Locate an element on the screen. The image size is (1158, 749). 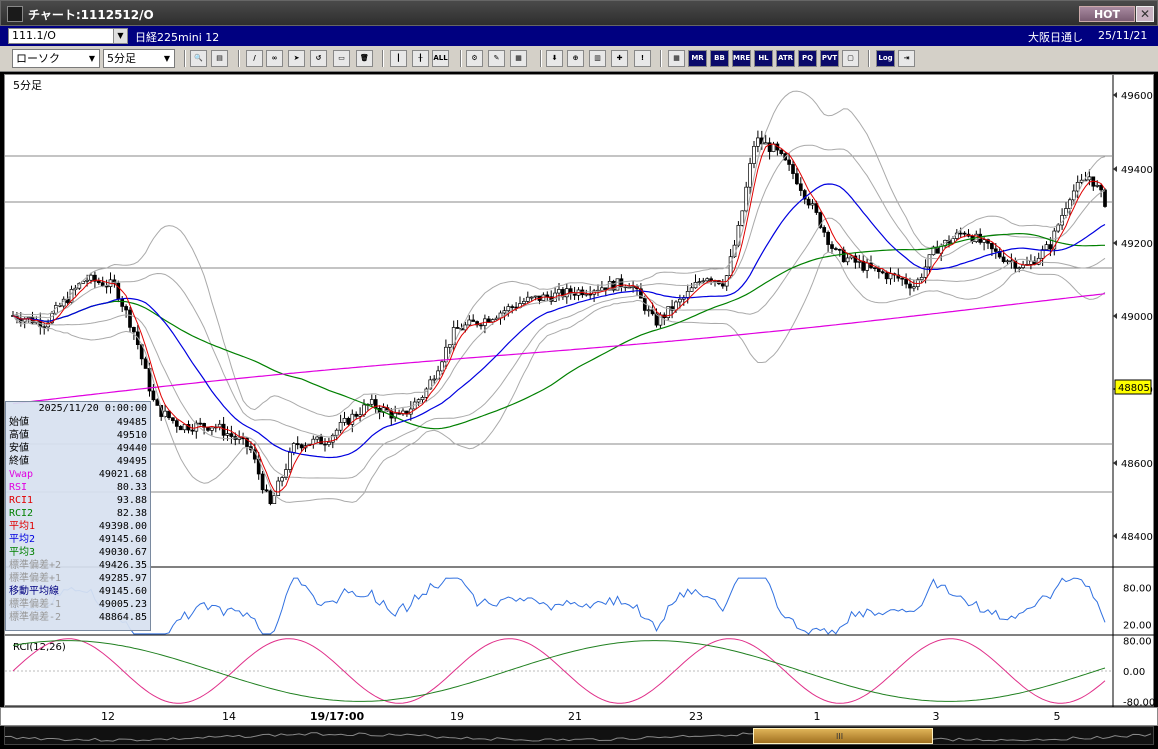
symbol-select: 111.1/O ▼ is located at coordinates (68, 36).